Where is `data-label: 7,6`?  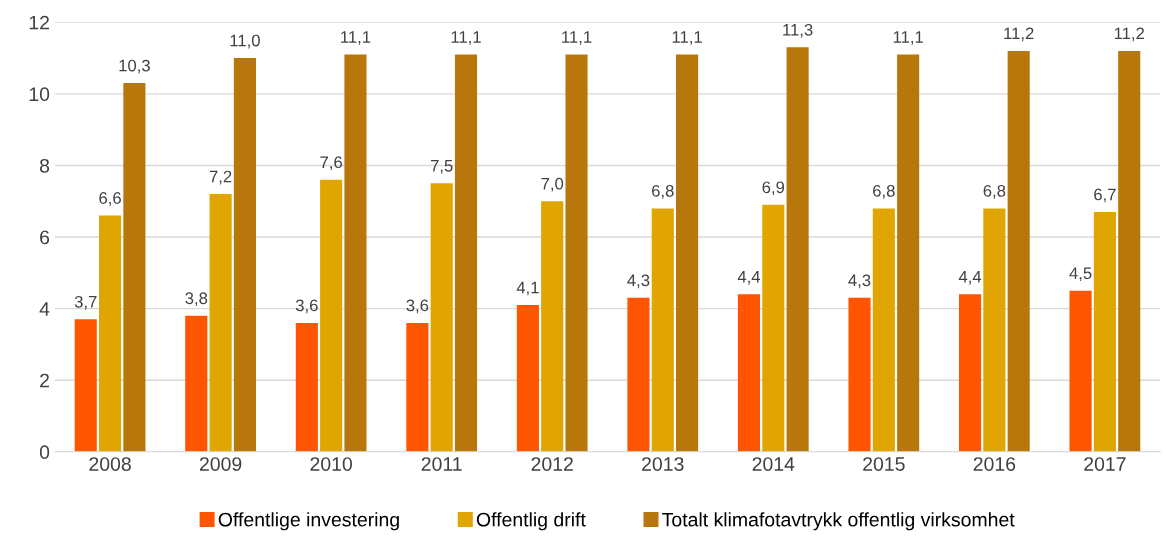 data-label: 7,6 is located at coordinates (331, 163).